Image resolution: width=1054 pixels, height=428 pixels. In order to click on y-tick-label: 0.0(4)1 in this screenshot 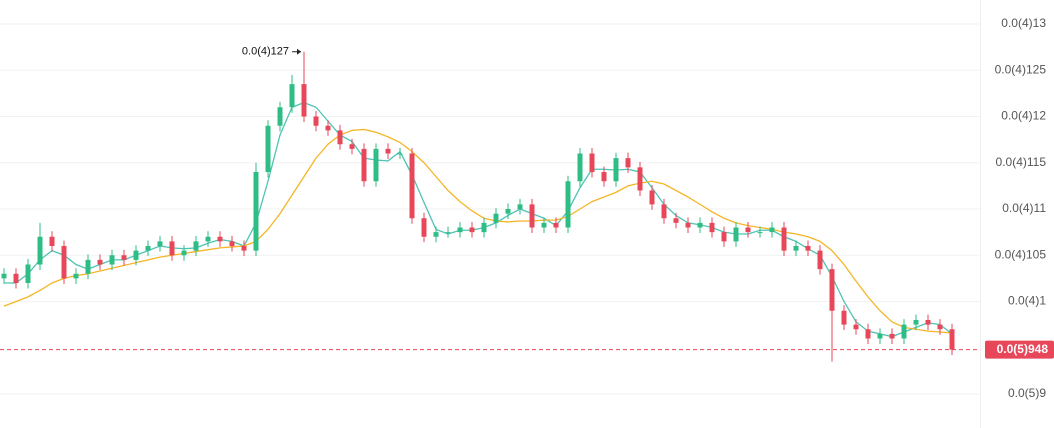, I will do `click(1027, 301)`.